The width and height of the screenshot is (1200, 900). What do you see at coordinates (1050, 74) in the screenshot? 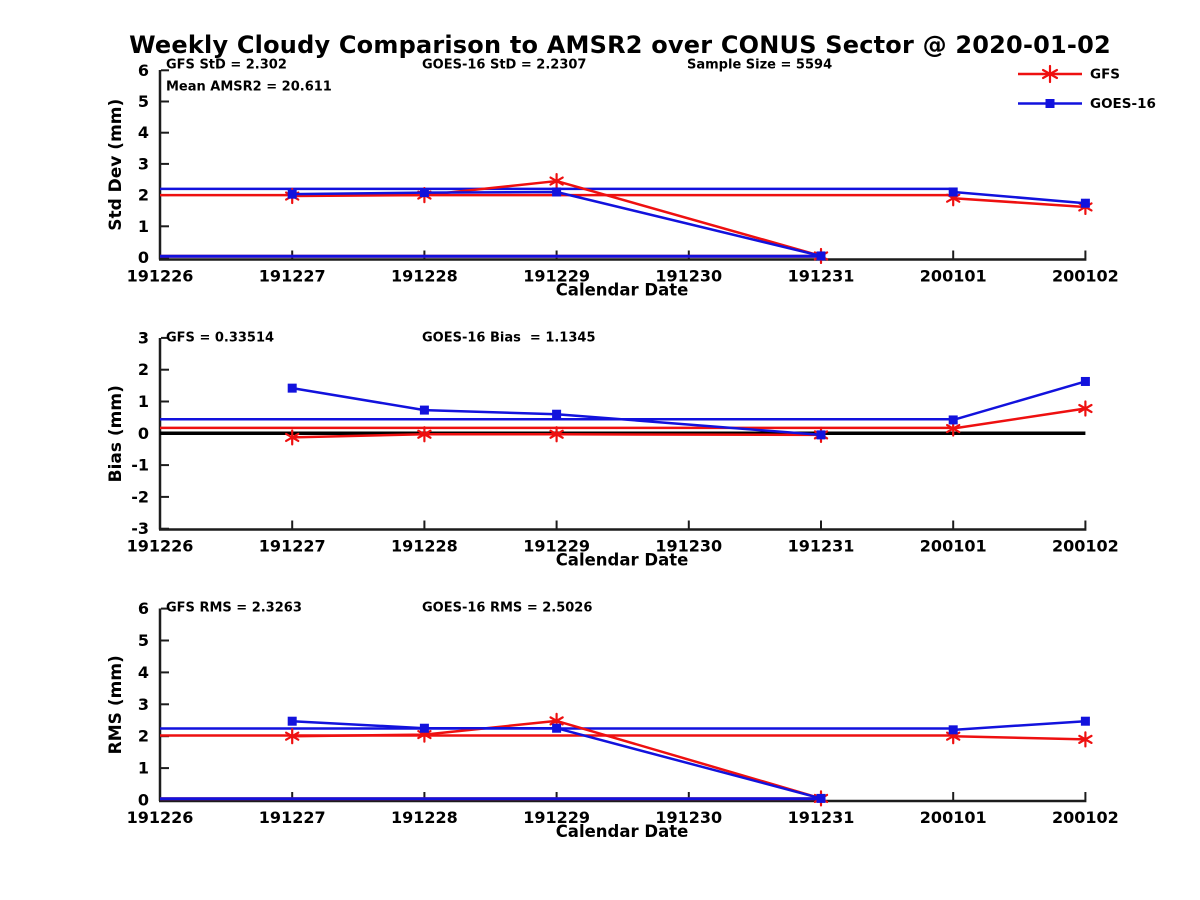
I see `legend-gfs-star-marker` at bounding box center [1050, 74].